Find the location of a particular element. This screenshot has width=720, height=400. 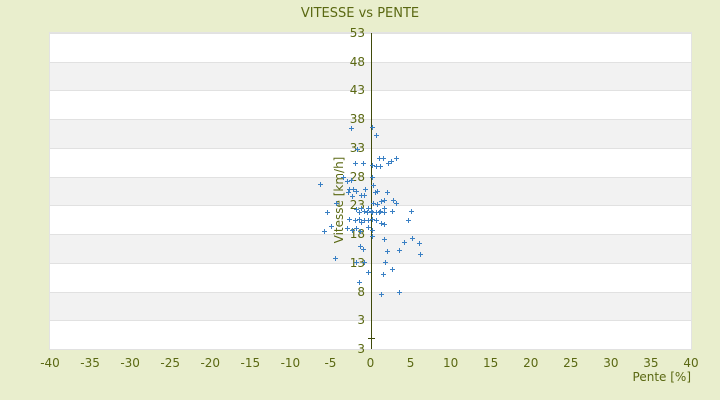

x-axis-title: Pente [%] is located at coordinates (661, 377).